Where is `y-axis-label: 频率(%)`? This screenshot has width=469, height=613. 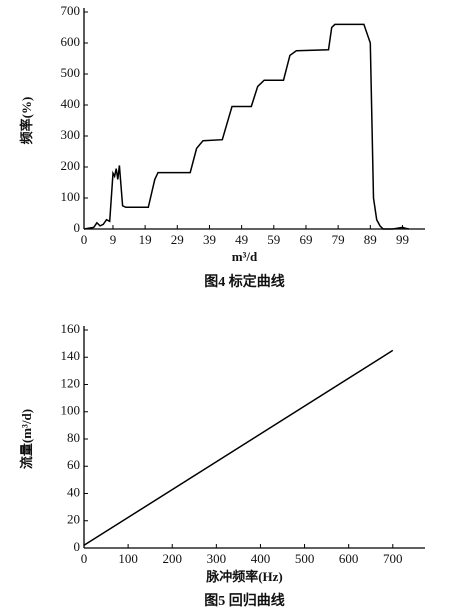 y-axis-label: 频率(%) is located at coordinates (26, 121).